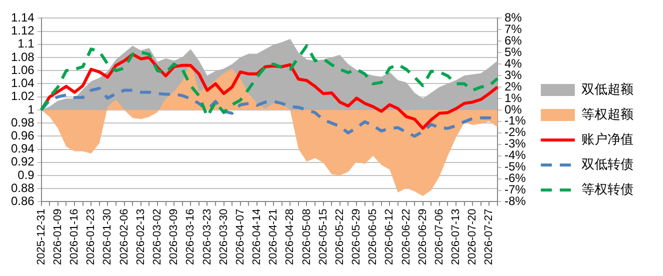 The height and width of the screenshot is (276, 663). What do you see at coordinates (456, 237) in the screenshot?
I see `x-tick-label: 2026-07-13` at bounding box center [456, 237].